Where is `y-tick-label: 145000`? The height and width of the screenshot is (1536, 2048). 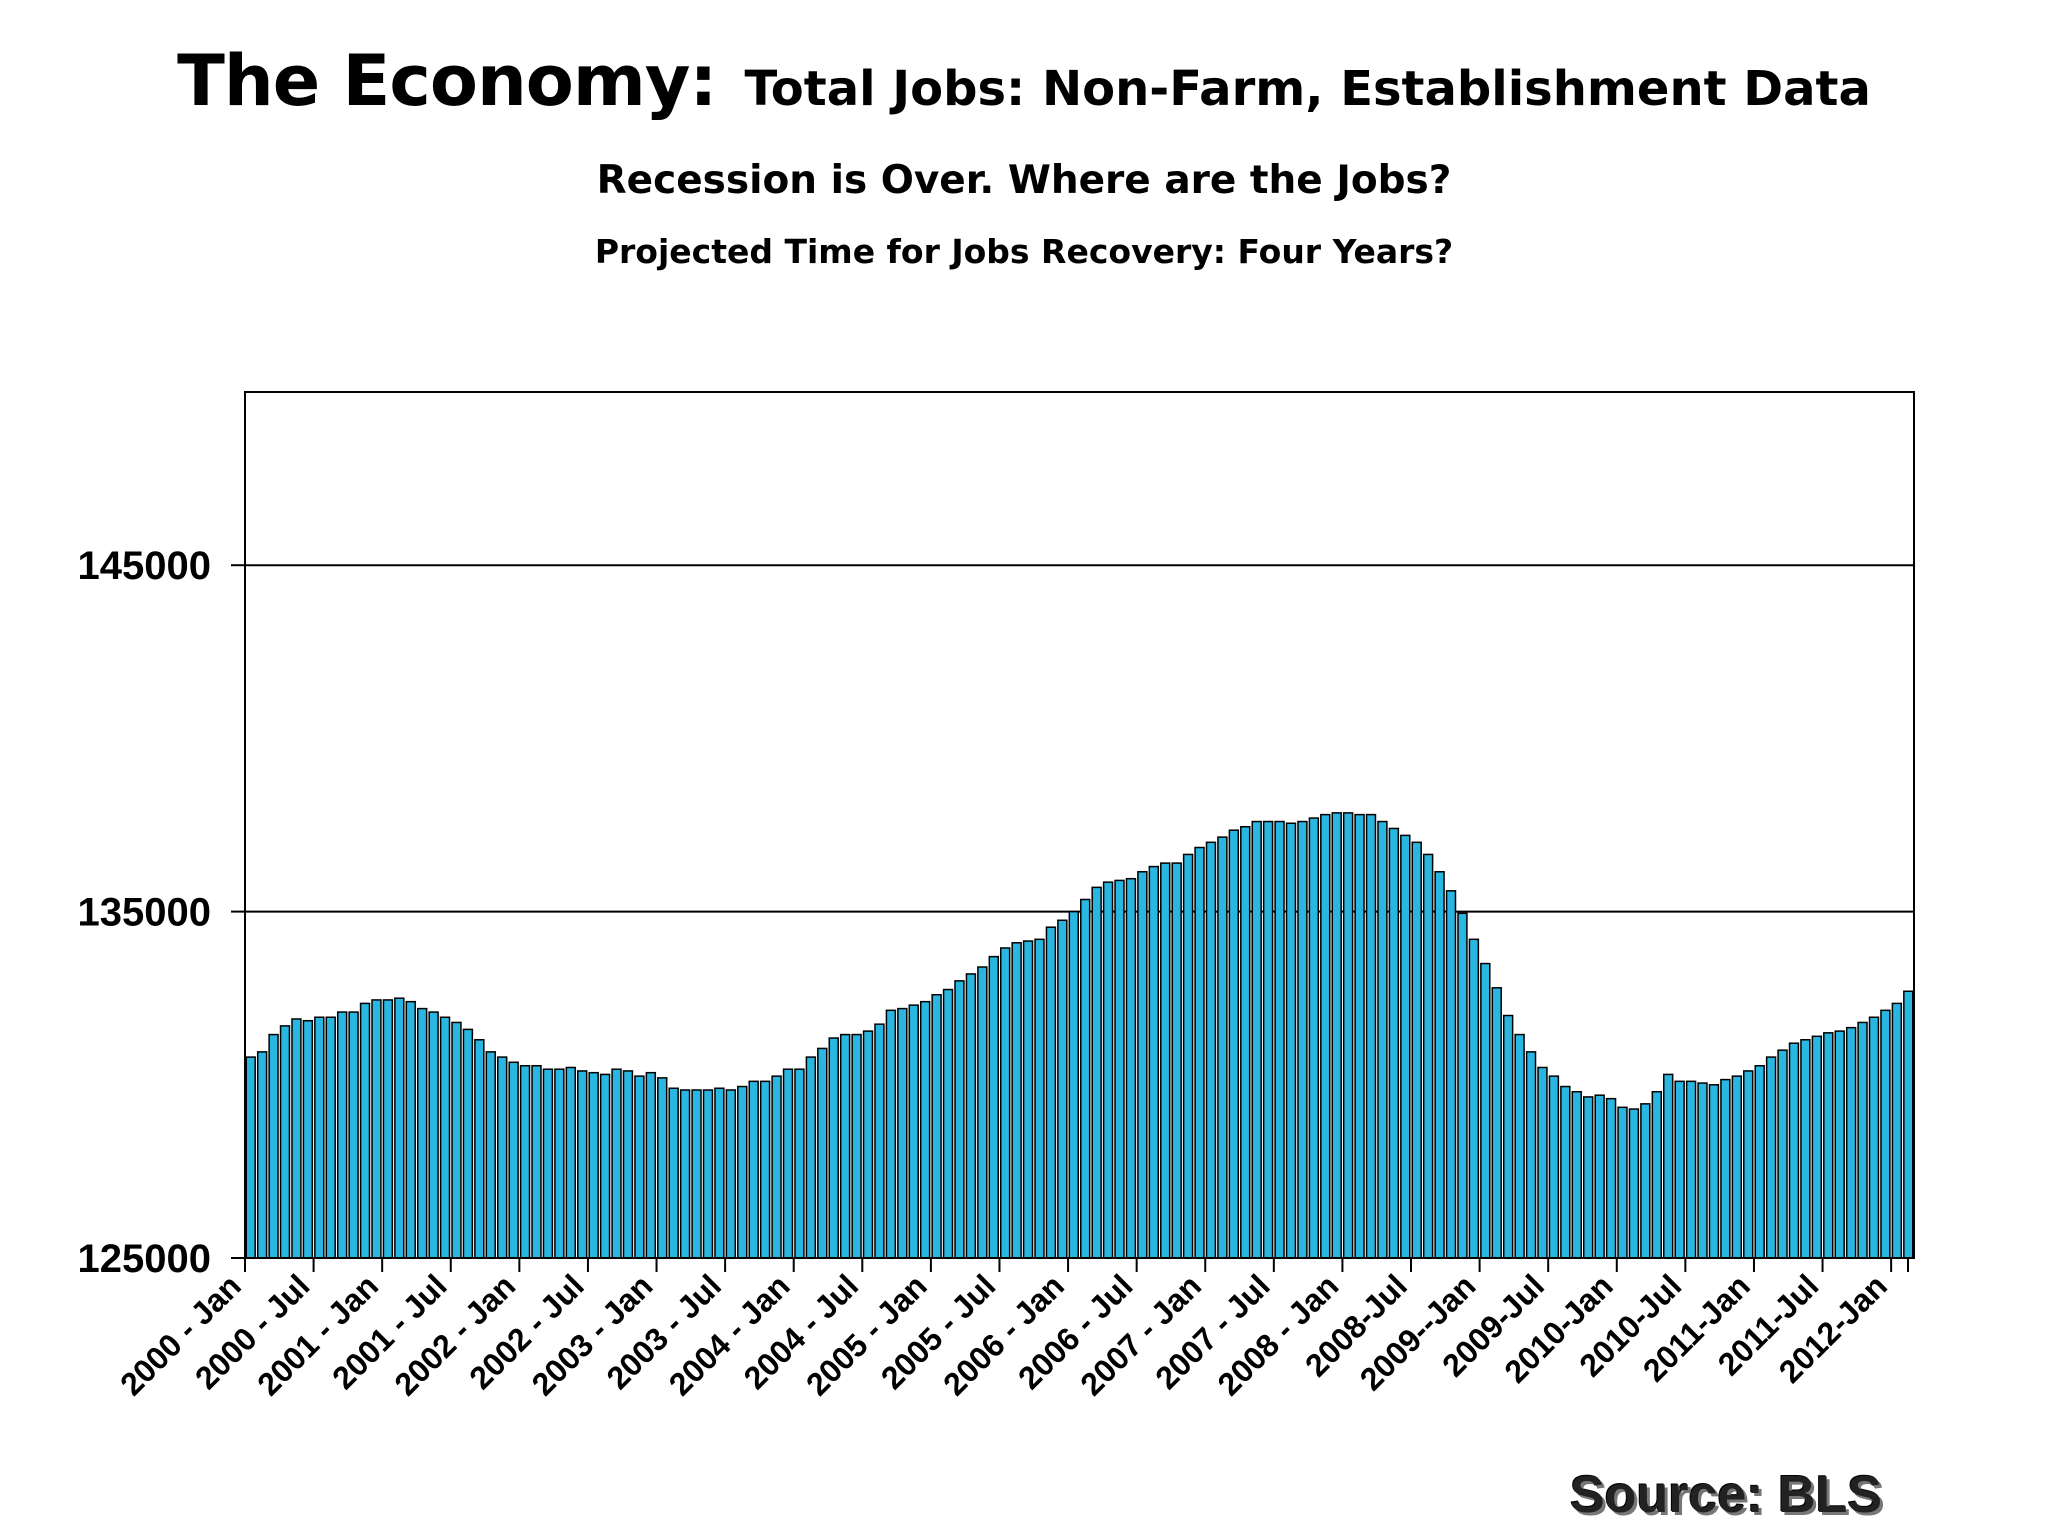 y-tick-label: 145000 is located at coordinates (144, 566).